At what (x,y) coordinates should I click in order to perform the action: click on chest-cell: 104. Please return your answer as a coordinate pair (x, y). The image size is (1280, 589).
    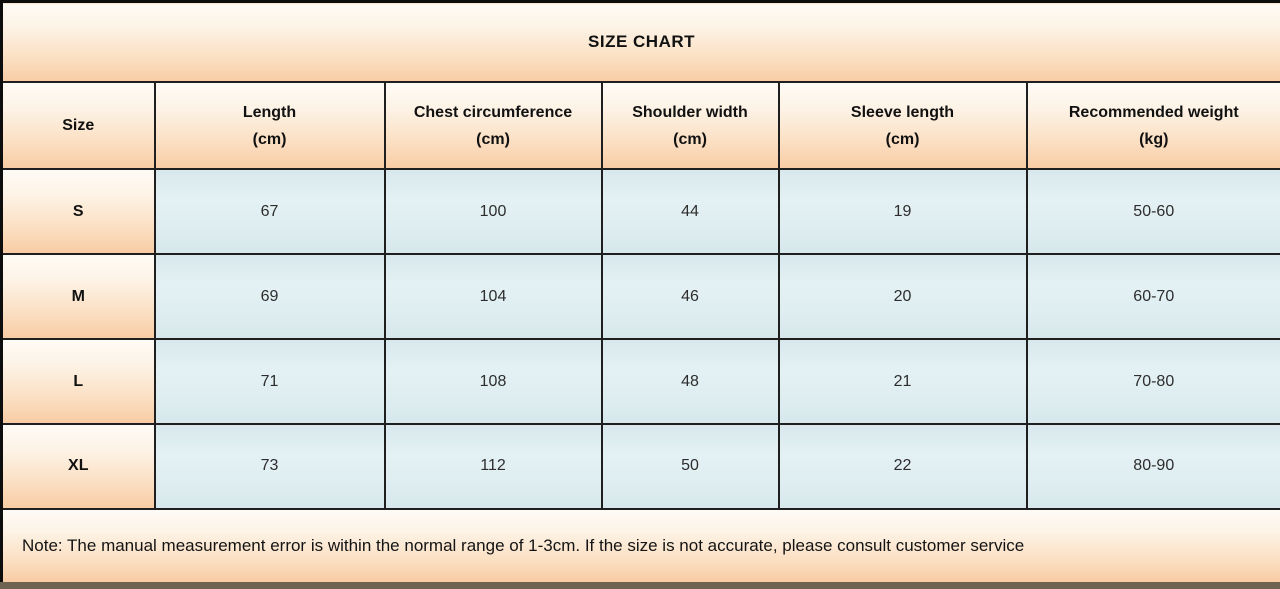
    Looking at the image, I should click on (493, 297).